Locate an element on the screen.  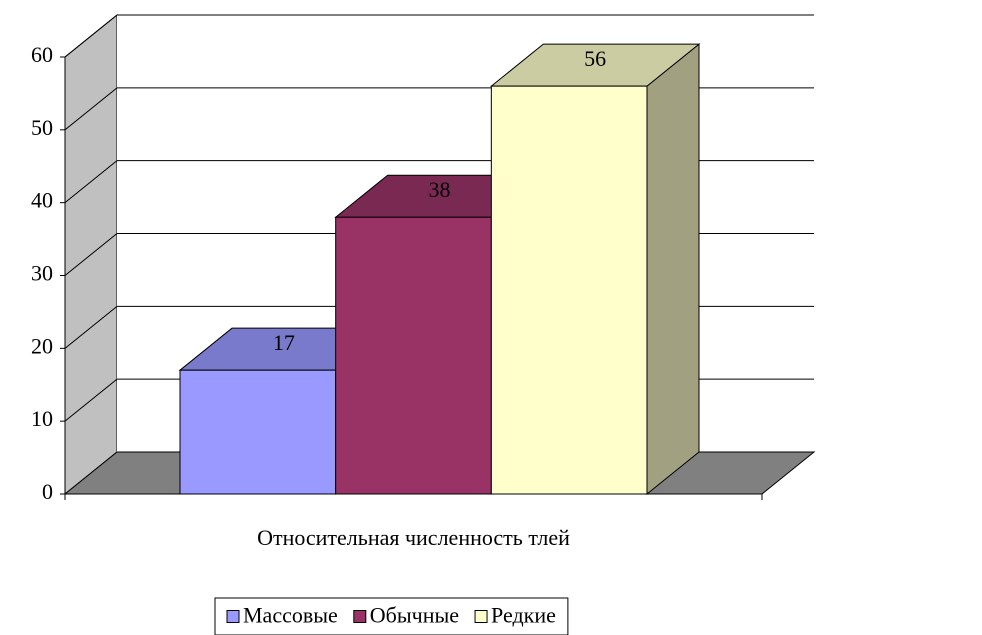
legend is located at coordinates (391, 616).